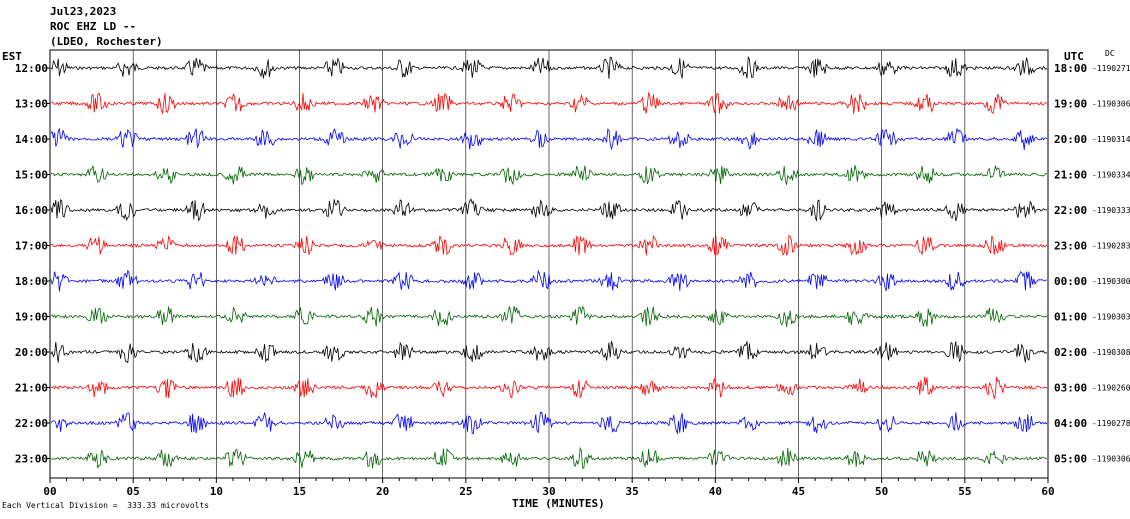 This screenshot has width=1130, height=519. I want to click on est-label: 13:00, so click(31, 104).